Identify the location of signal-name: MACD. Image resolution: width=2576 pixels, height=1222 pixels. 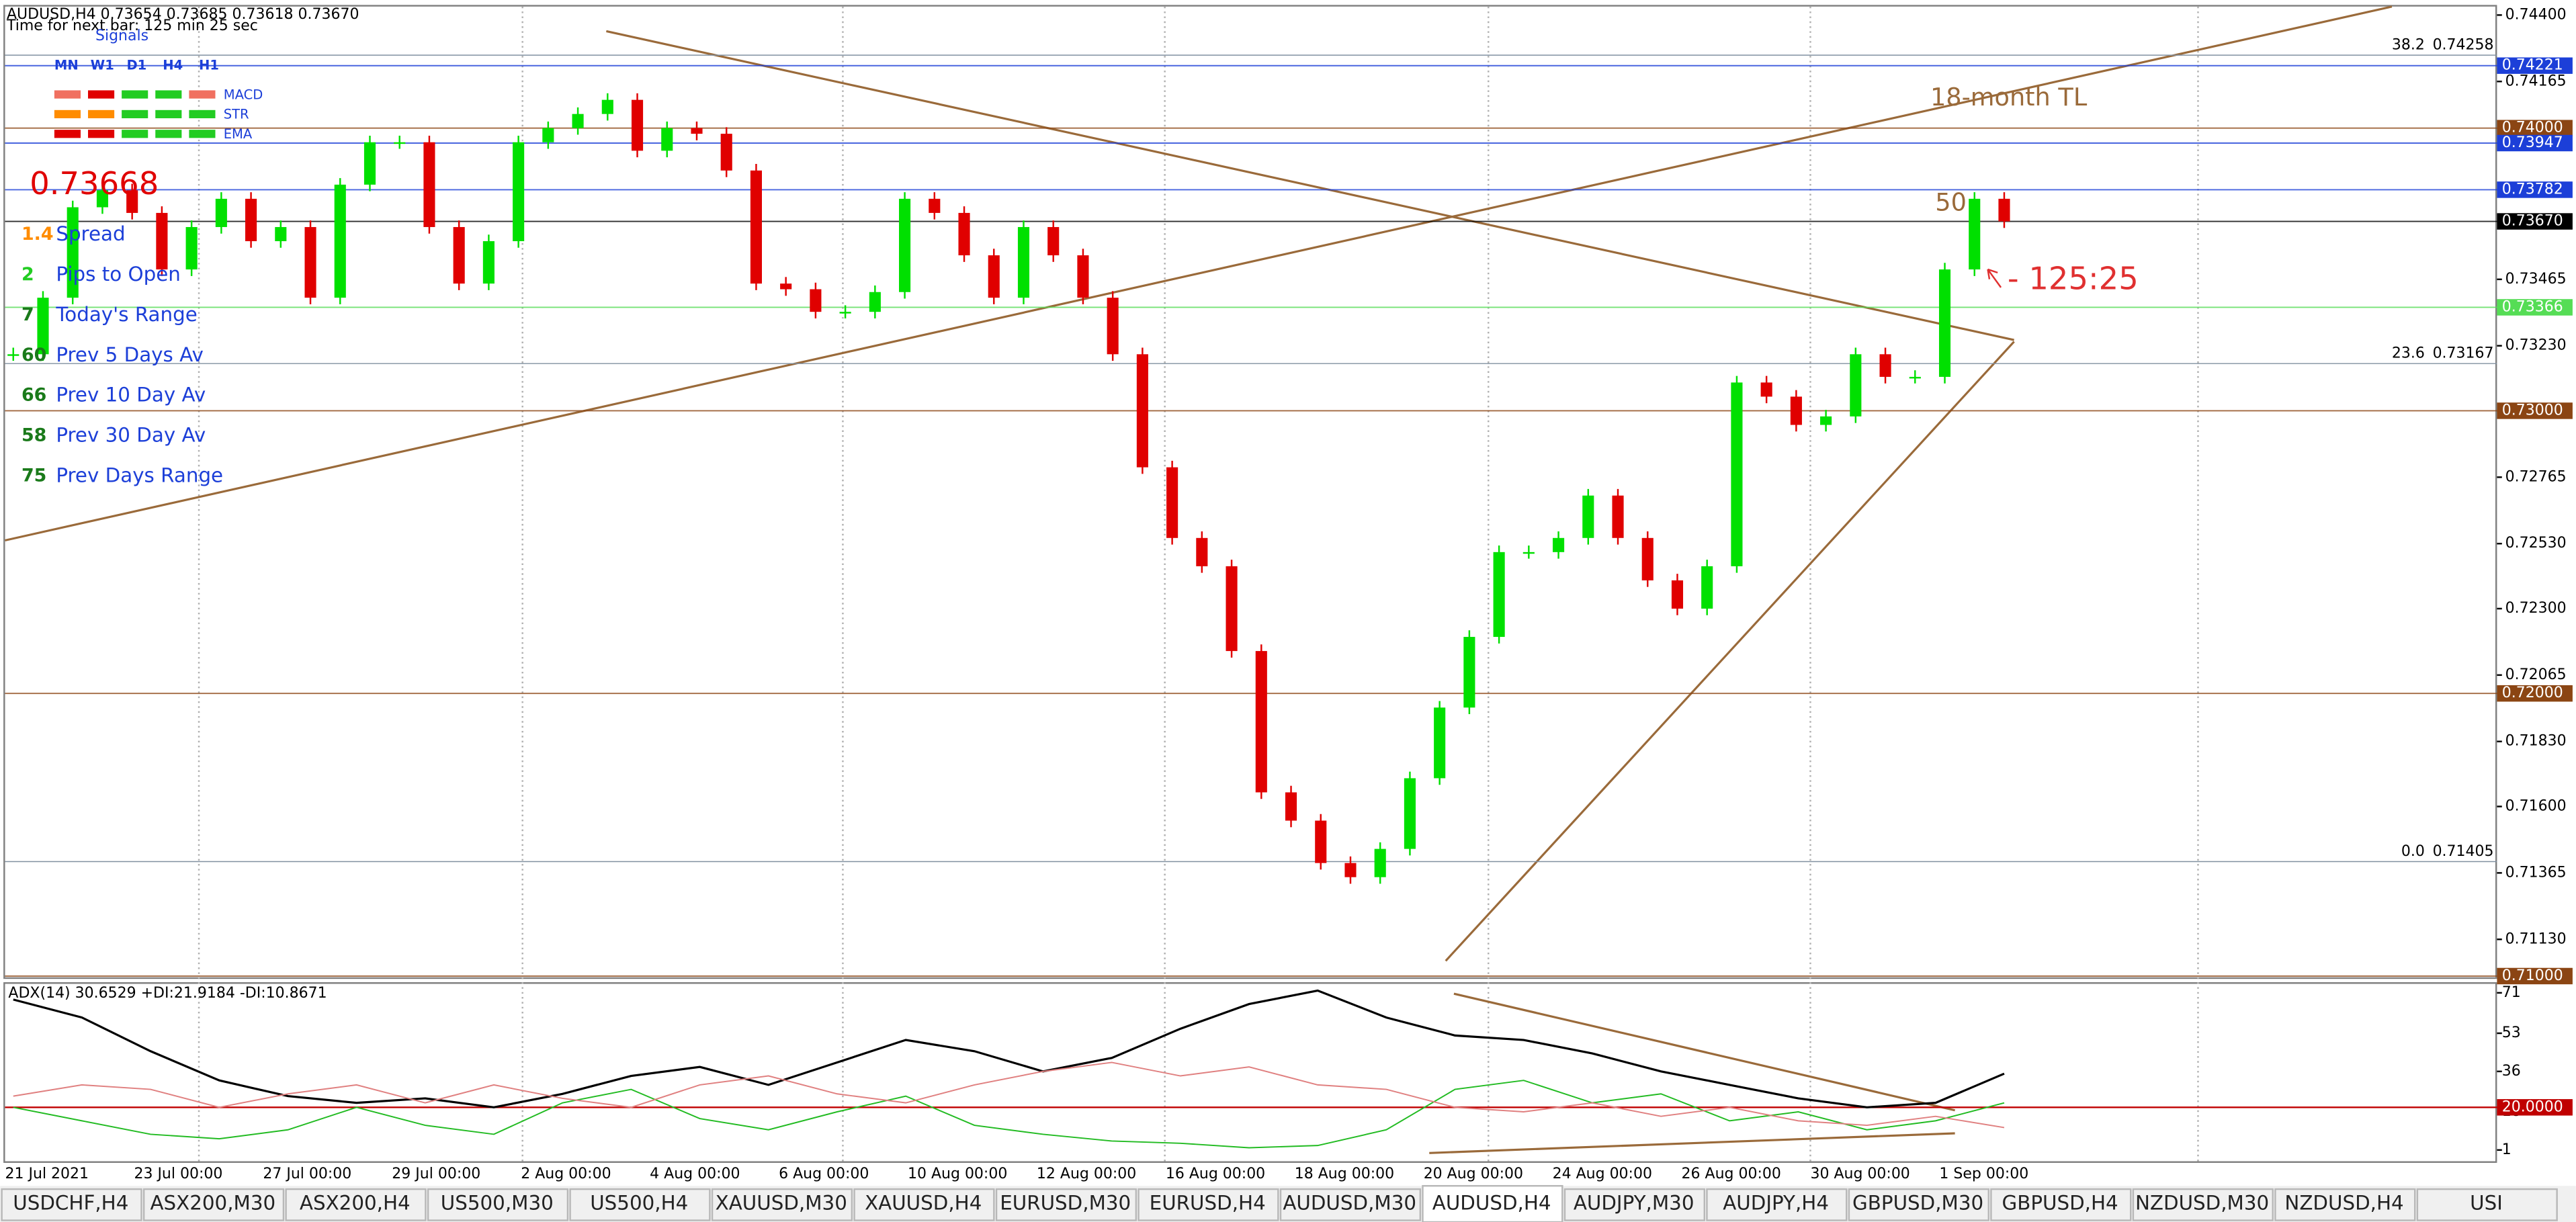
(243, 94).